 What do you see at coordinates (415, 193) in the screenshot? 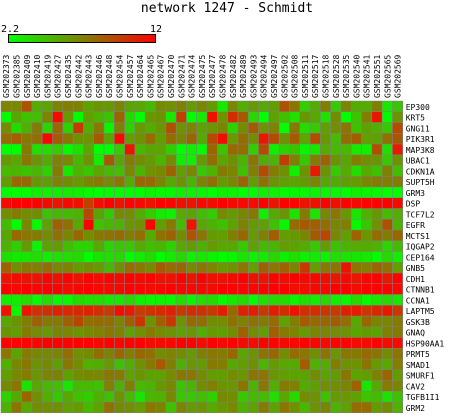
I see `row-label: GRM3` at bounding box center [415, 193].